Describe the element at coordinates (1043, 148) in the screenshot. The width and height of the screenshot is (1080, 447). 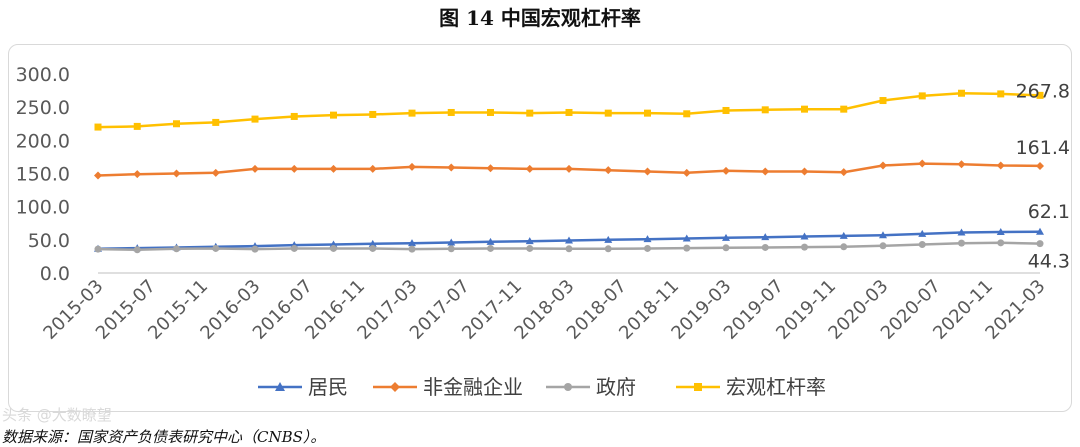
I see `data-label: 161.4` at that location.